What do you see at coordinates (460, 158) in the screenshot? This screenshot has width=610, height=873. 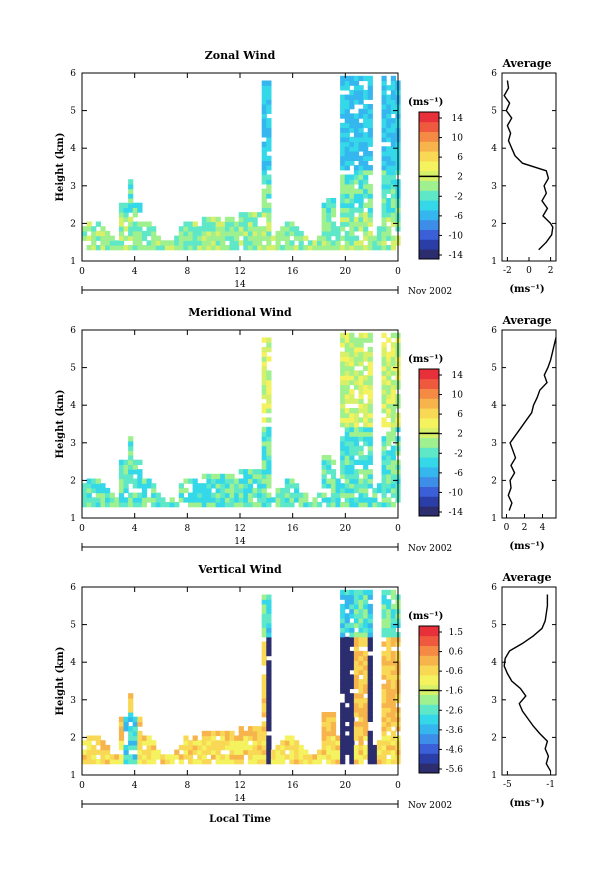 I see `colorbar-tick-label: 6` at bounding box center [460, 158].